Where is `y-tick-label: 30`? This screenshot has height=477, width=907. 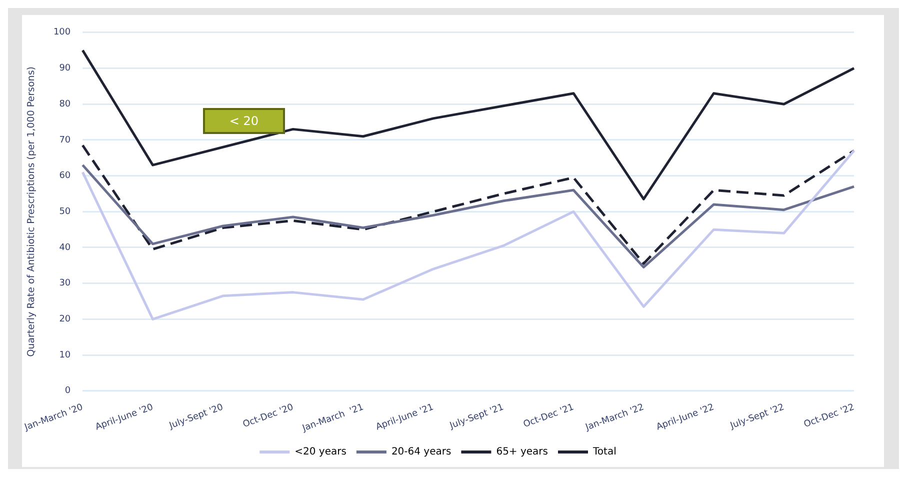
y-tick-label: 30 is located at coordinates (65, 283).